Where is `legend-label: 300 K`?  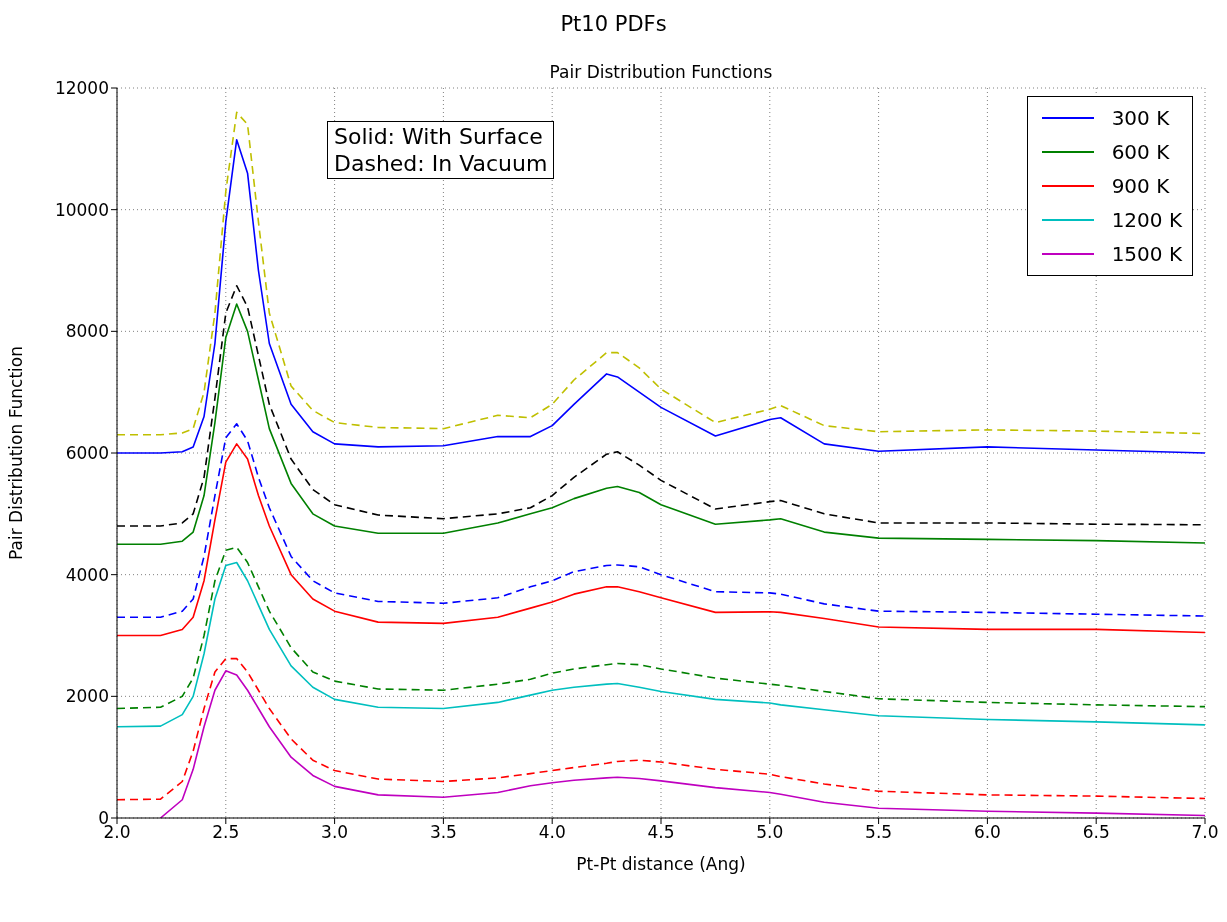 legend-label: 300 K is located at coordinates (1140, 118).